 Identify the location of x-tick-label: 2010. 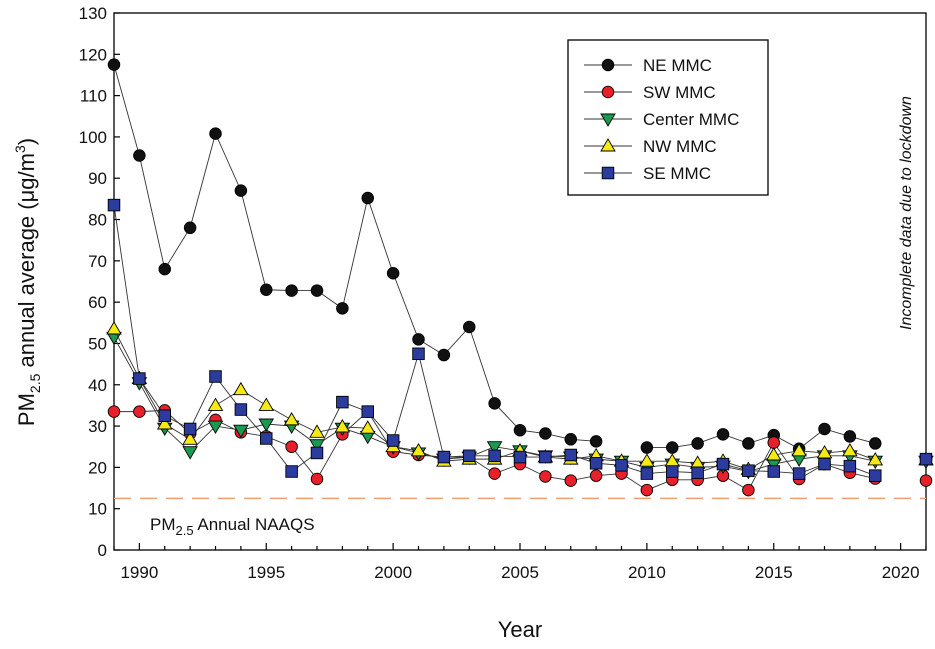
(647, 572).